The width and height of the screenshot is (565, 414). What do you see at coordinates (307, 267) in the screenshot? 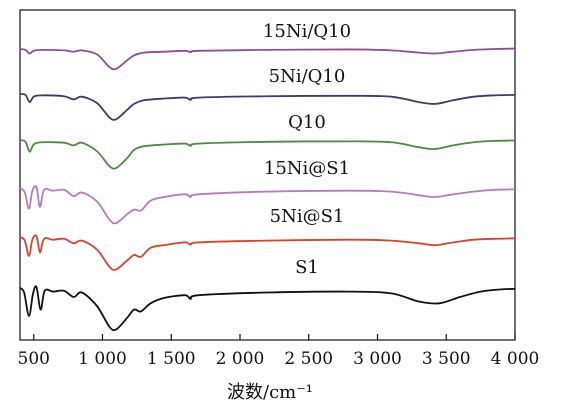
I see `series-label: S1` at bounding box center [307, 267].